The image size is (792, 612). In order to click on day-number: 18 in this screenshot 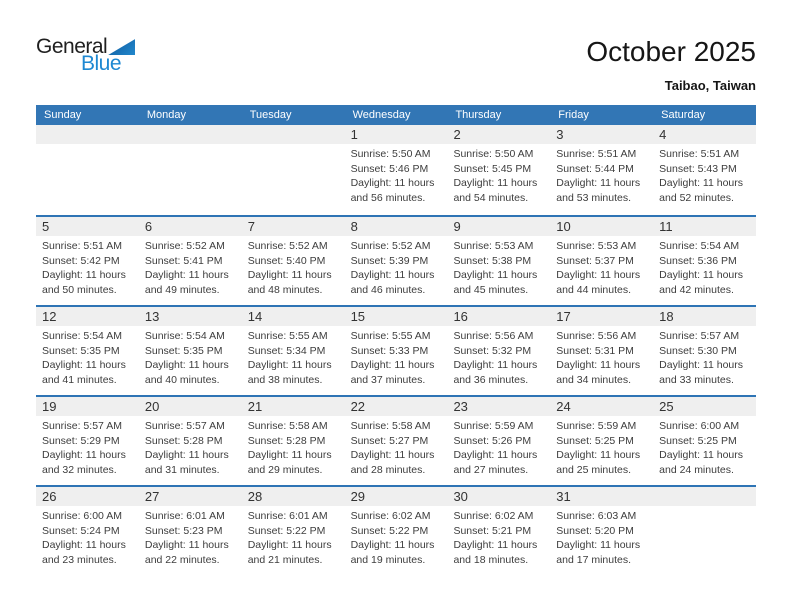, I will do `click(666, 316)`.